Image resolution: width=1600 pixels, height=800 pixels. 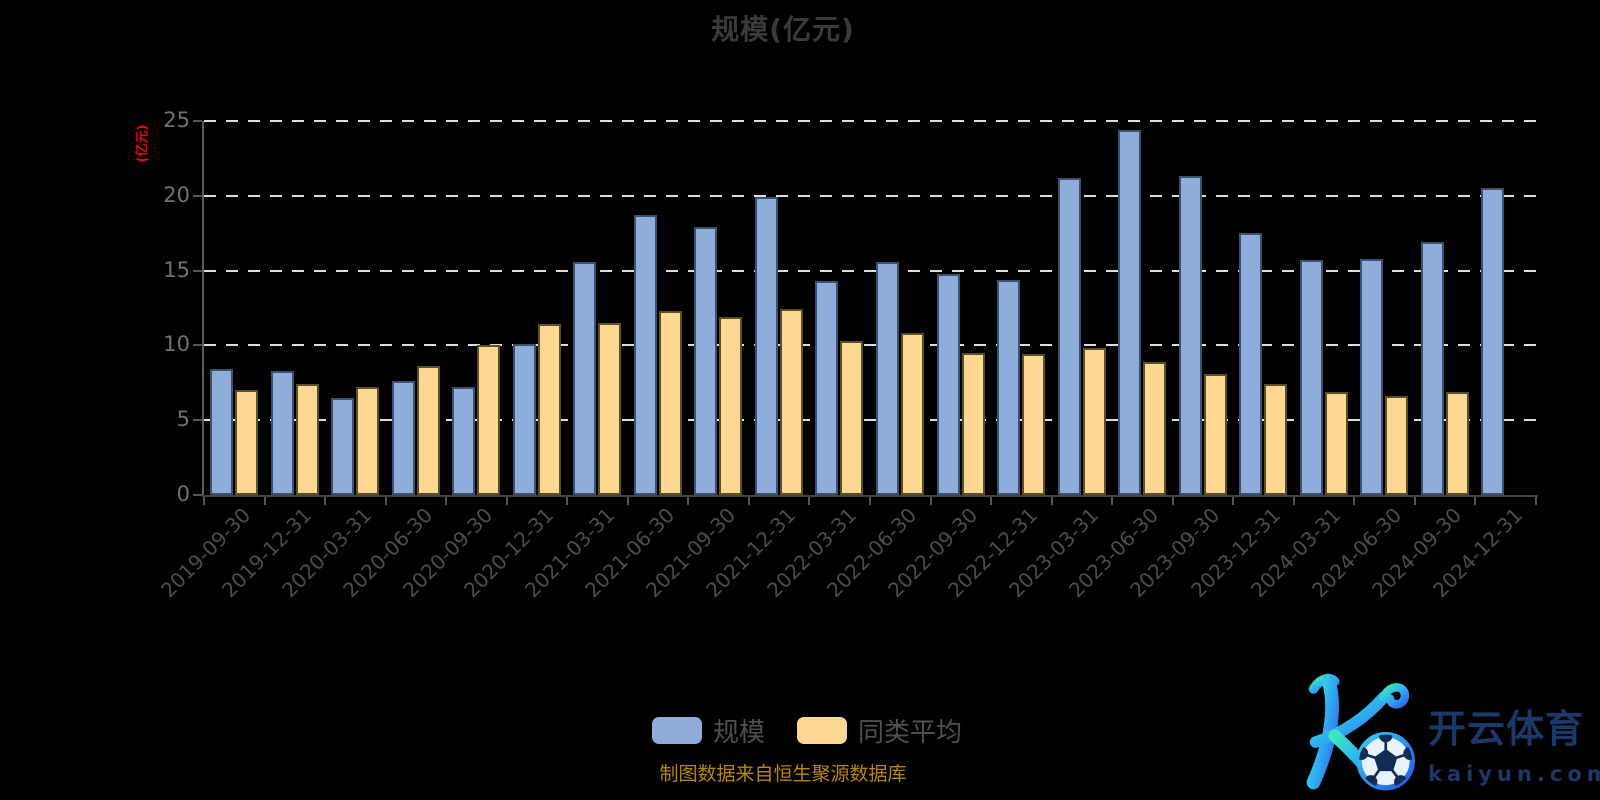 I want to click on y-axis-label: 10, so click(x=176, y=344).